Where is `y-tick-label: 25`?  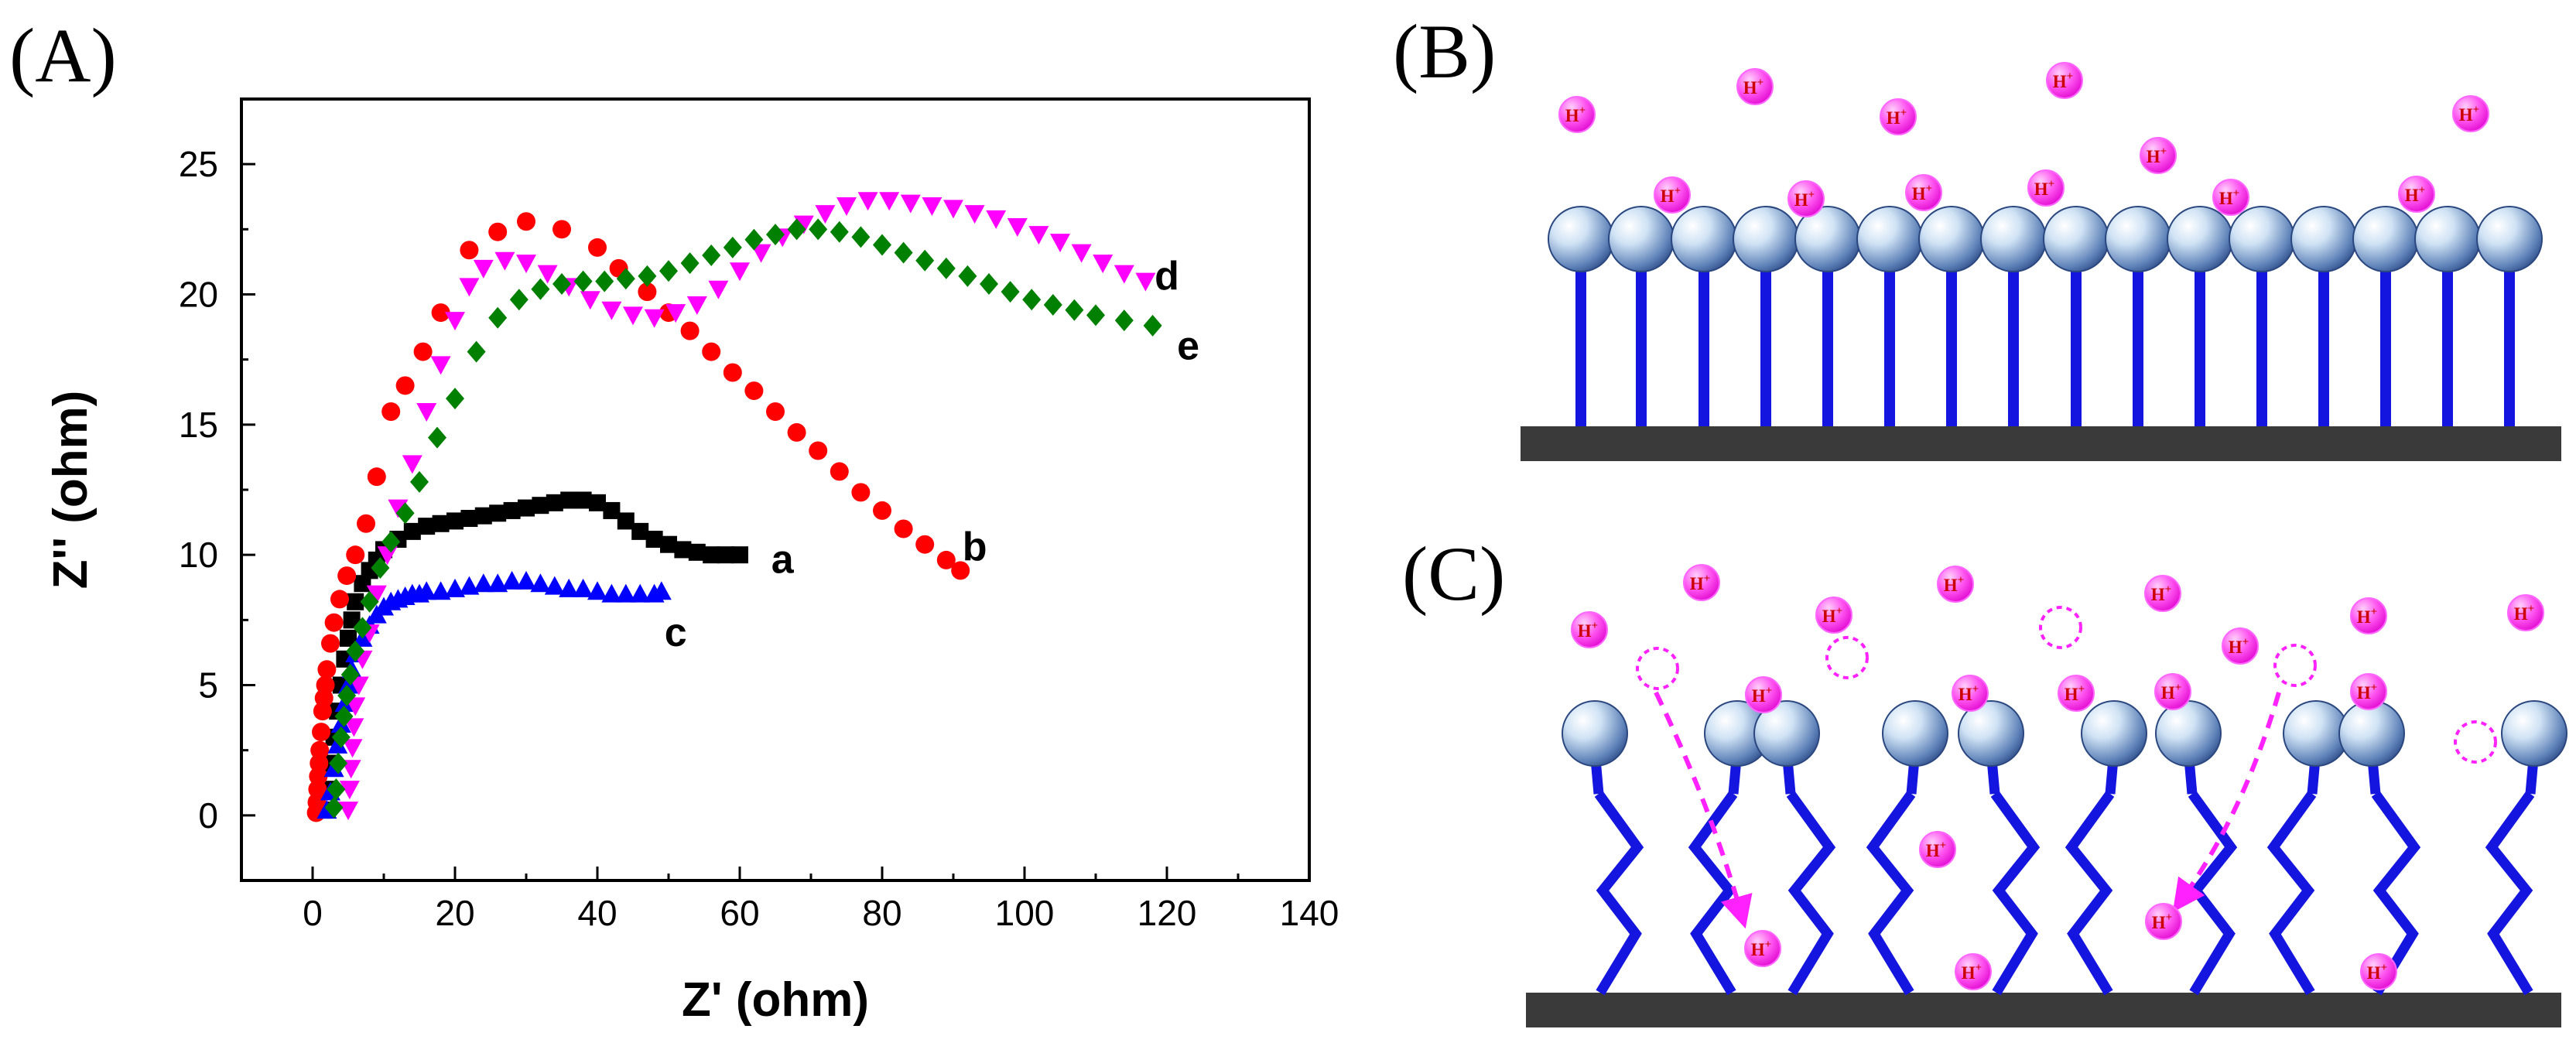
y-tick-label: 25 is located at coordinates (199, 164).